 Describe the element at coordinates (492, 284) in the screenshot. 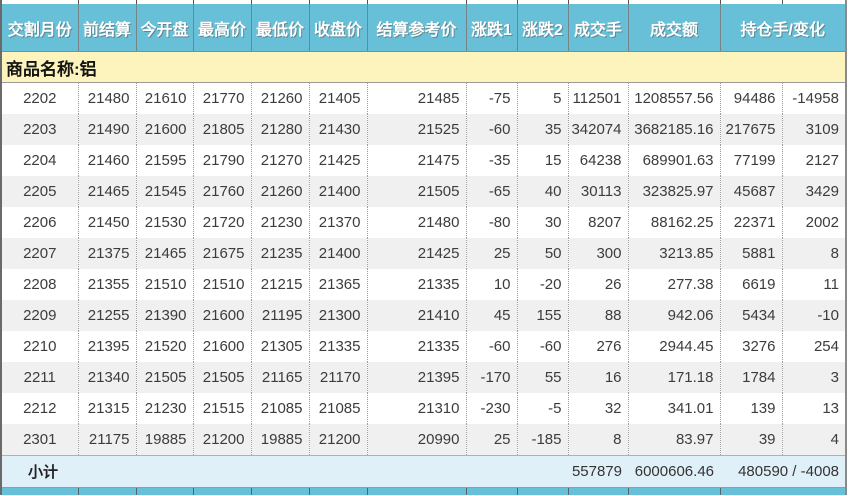

I see `cell-value: 10` at that location.